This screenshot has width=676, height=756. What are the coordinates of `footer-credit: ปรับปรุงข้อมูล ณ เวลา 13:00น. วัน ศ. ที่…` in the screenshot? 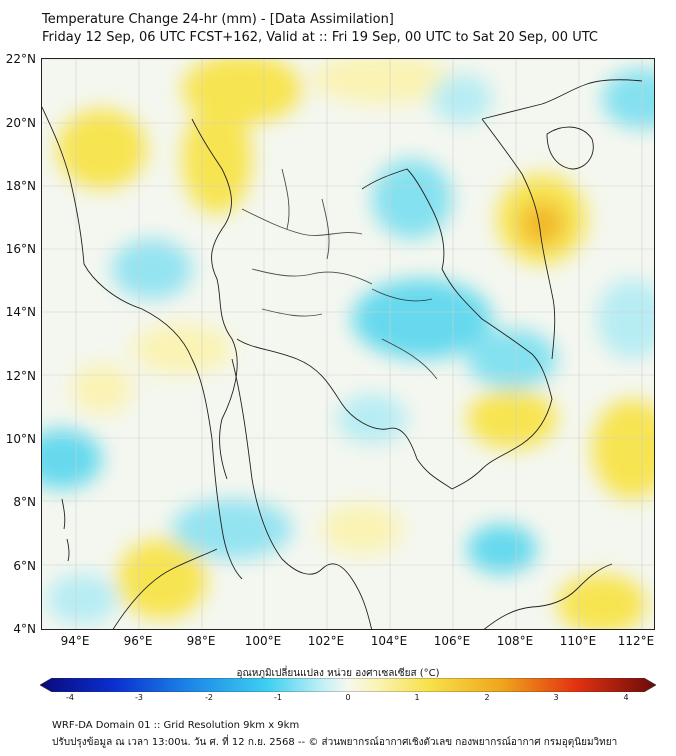 It's located at (335, 742).